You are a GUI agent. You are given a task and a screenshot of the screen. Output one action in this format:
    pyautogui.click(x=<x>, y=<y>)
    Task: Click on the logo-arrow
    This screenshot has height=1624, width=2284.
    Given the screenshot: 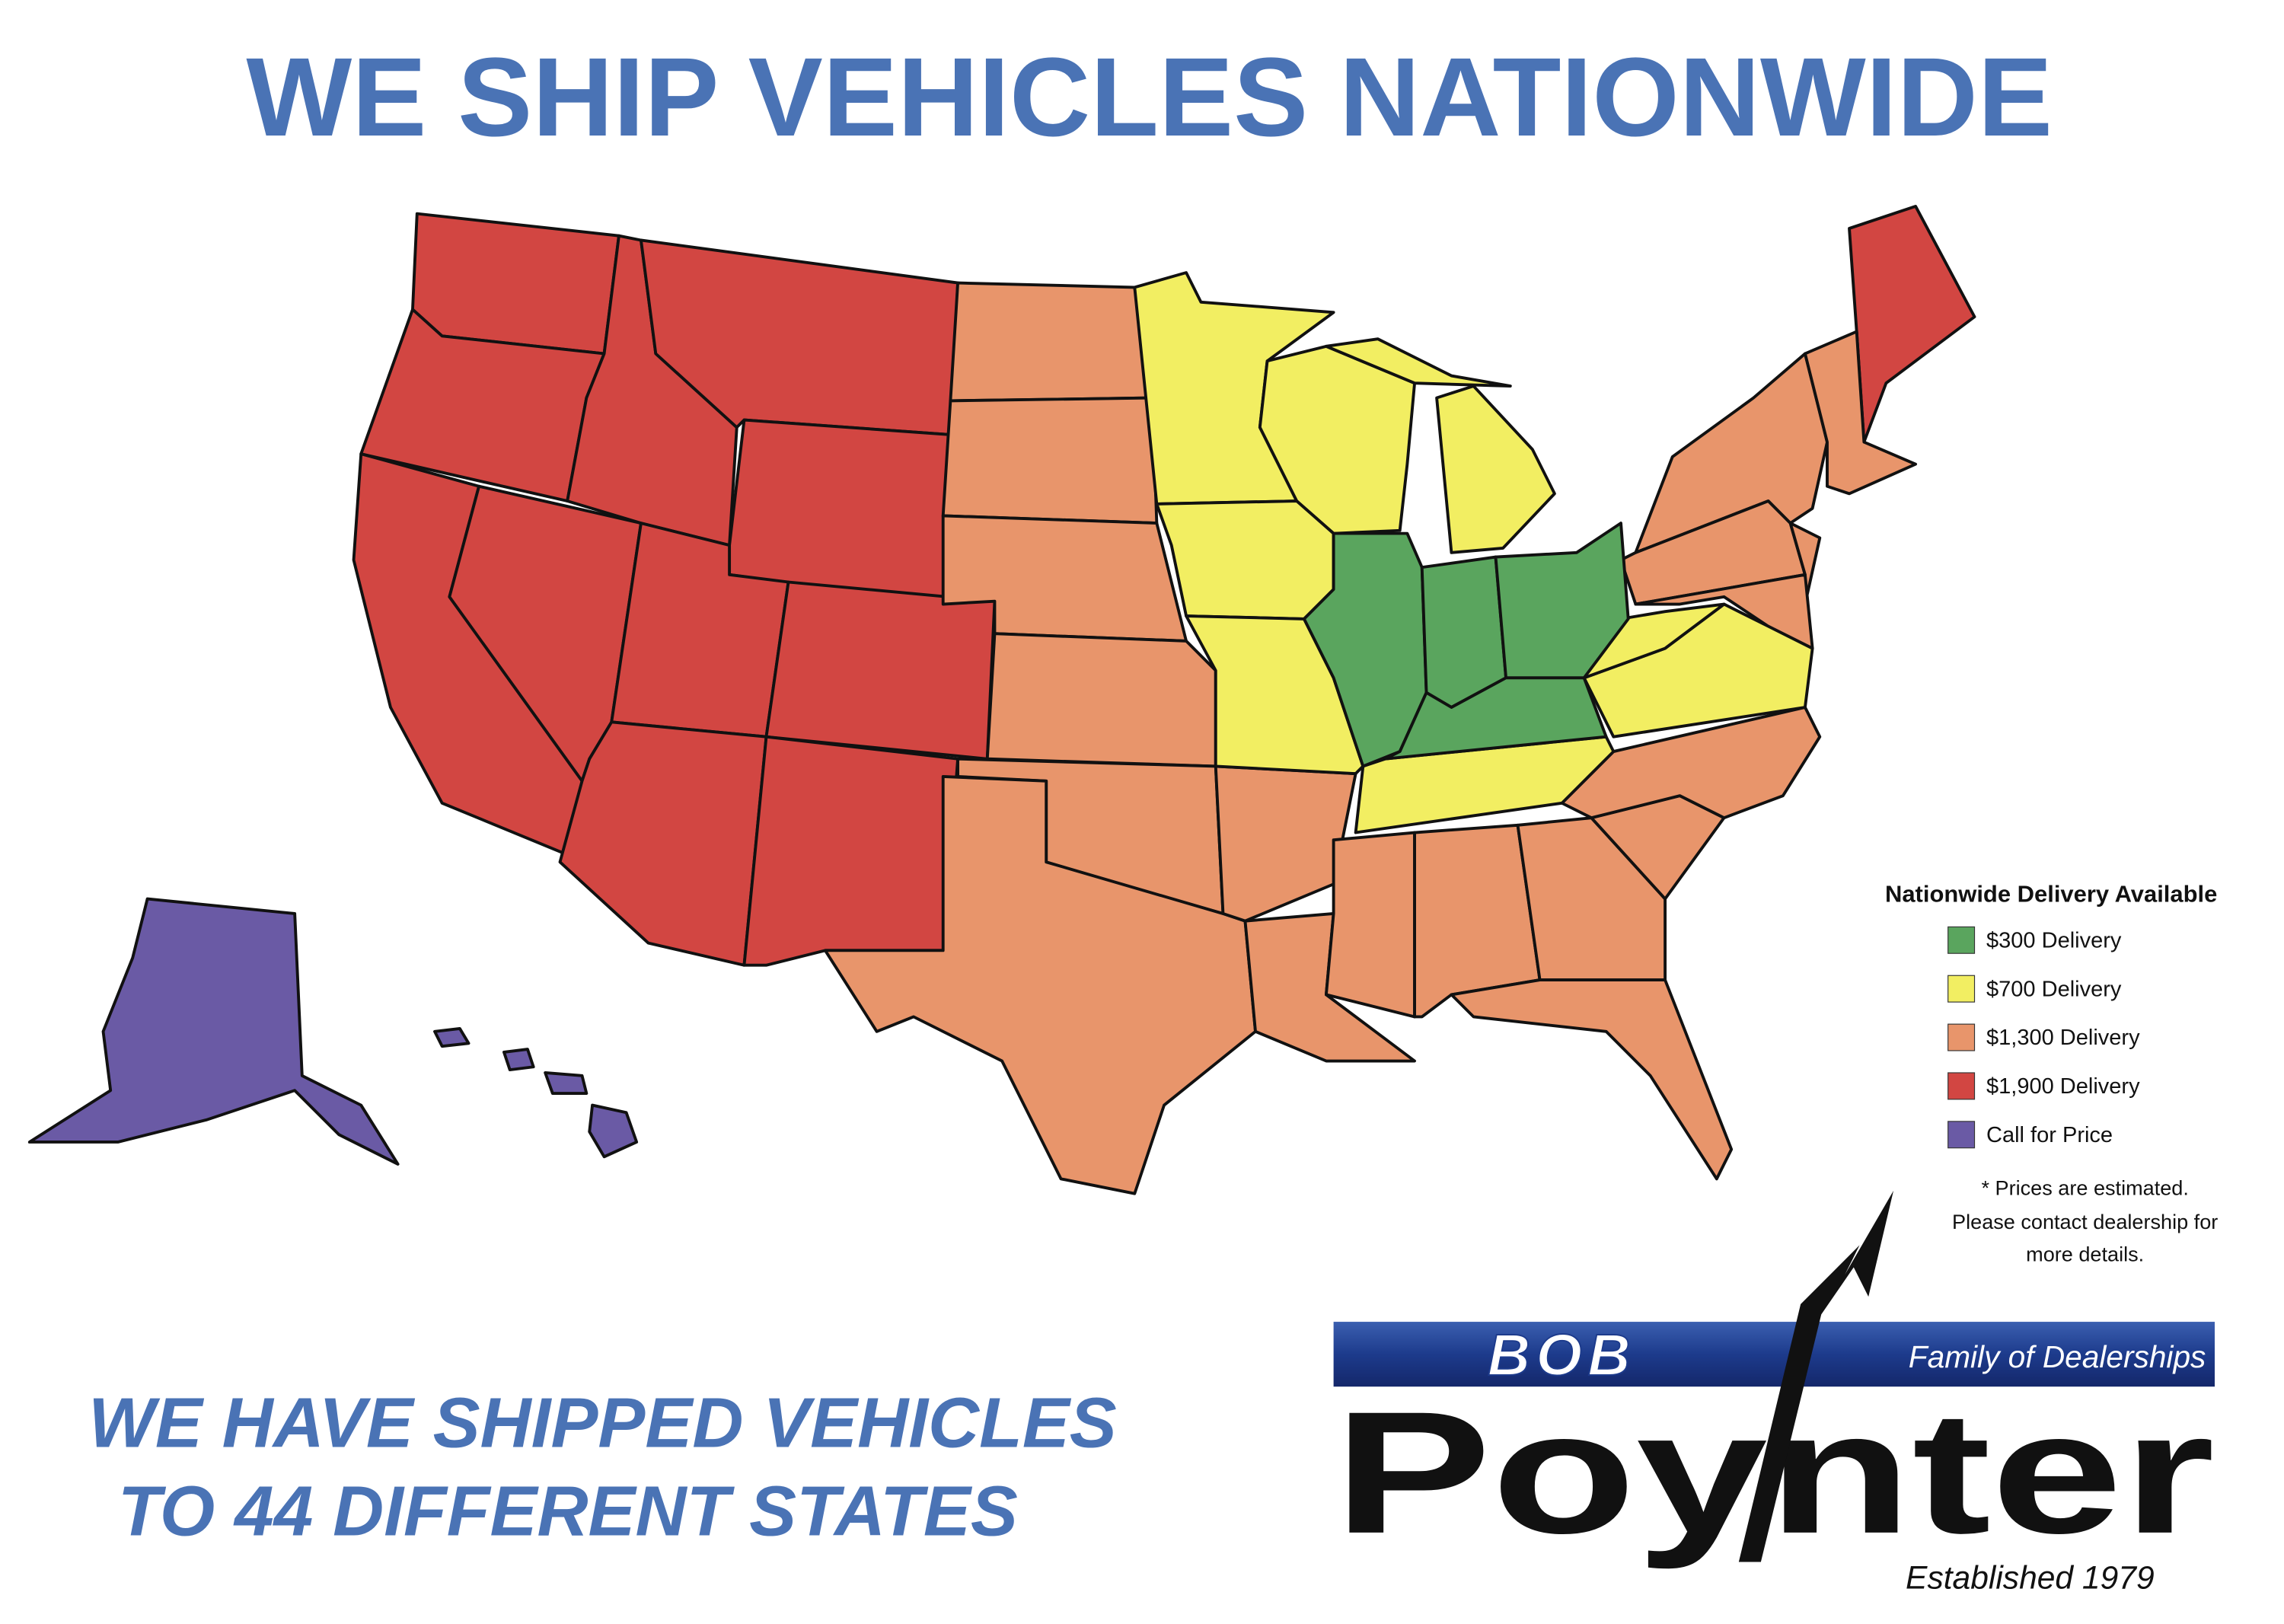 What is the action you would take?
    pyautogui.click(x=1816, y=1376)
    